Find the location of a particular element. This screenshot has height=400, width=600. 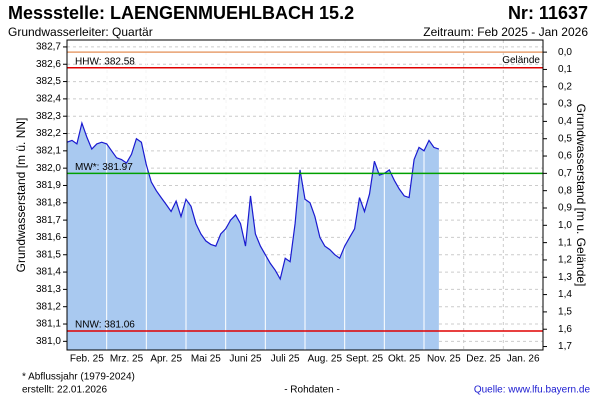

y-tick-label: 382,5 is located at coordinates (48, 81).